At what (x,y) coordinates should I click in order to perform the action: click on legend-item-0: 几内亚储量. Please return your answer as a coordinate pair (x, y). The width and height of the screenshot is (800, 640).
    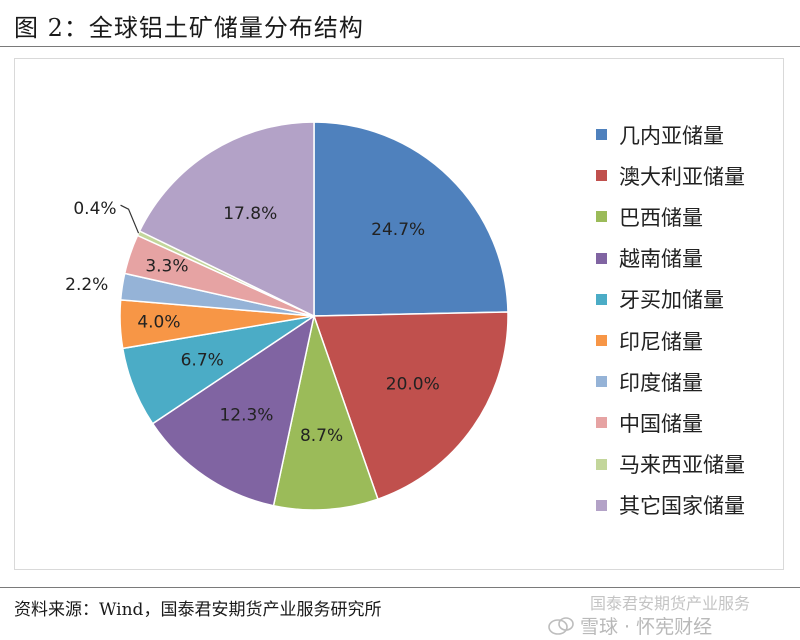
    Looking at the image, I should click on (670, 134).